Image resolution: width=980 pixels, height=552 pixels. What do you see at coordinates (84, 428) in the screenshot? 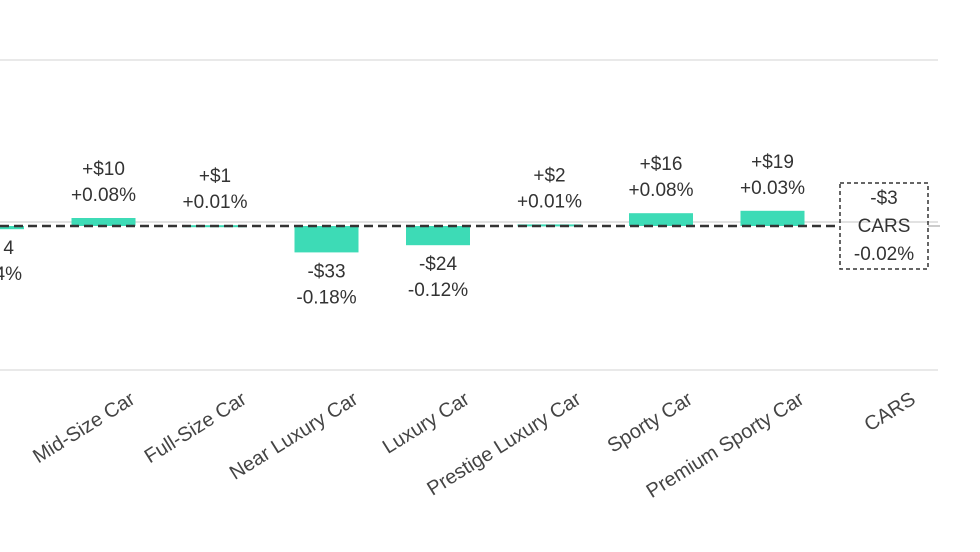
I see `x-tick-label: Mid-Size Car` at bounding box center [84, 428].